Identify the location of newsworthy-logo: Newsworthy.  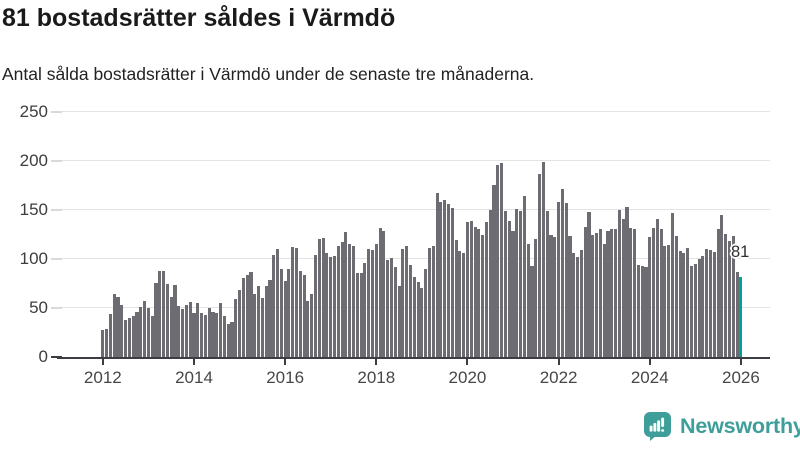
(721, 426).